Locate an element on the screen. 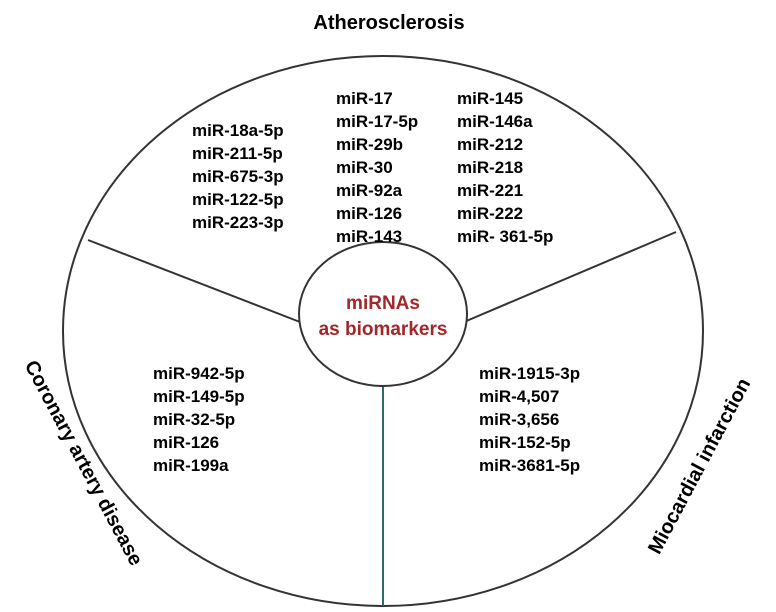 The image size is (776, 612). mirna-item: miR-143 is located at coordinates (369, 236).